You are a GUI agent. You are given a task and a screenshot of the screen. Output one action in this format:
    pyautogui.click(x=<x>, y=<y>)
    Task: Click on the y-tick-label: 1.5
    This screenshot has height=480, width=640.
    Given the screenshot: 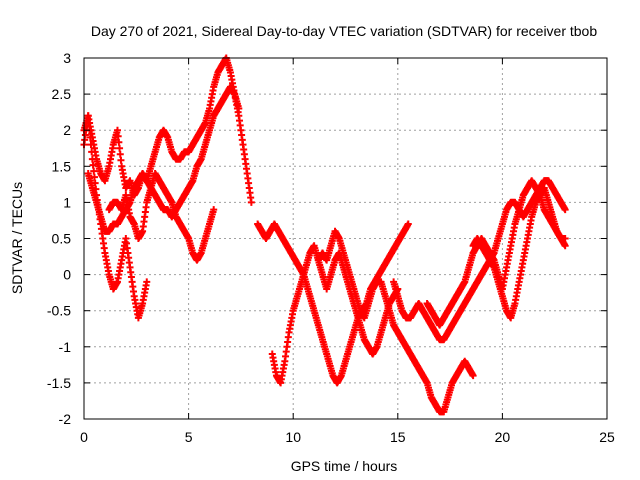 What is the action you would take?
    pyautogui.click(x=62, y=166)
    